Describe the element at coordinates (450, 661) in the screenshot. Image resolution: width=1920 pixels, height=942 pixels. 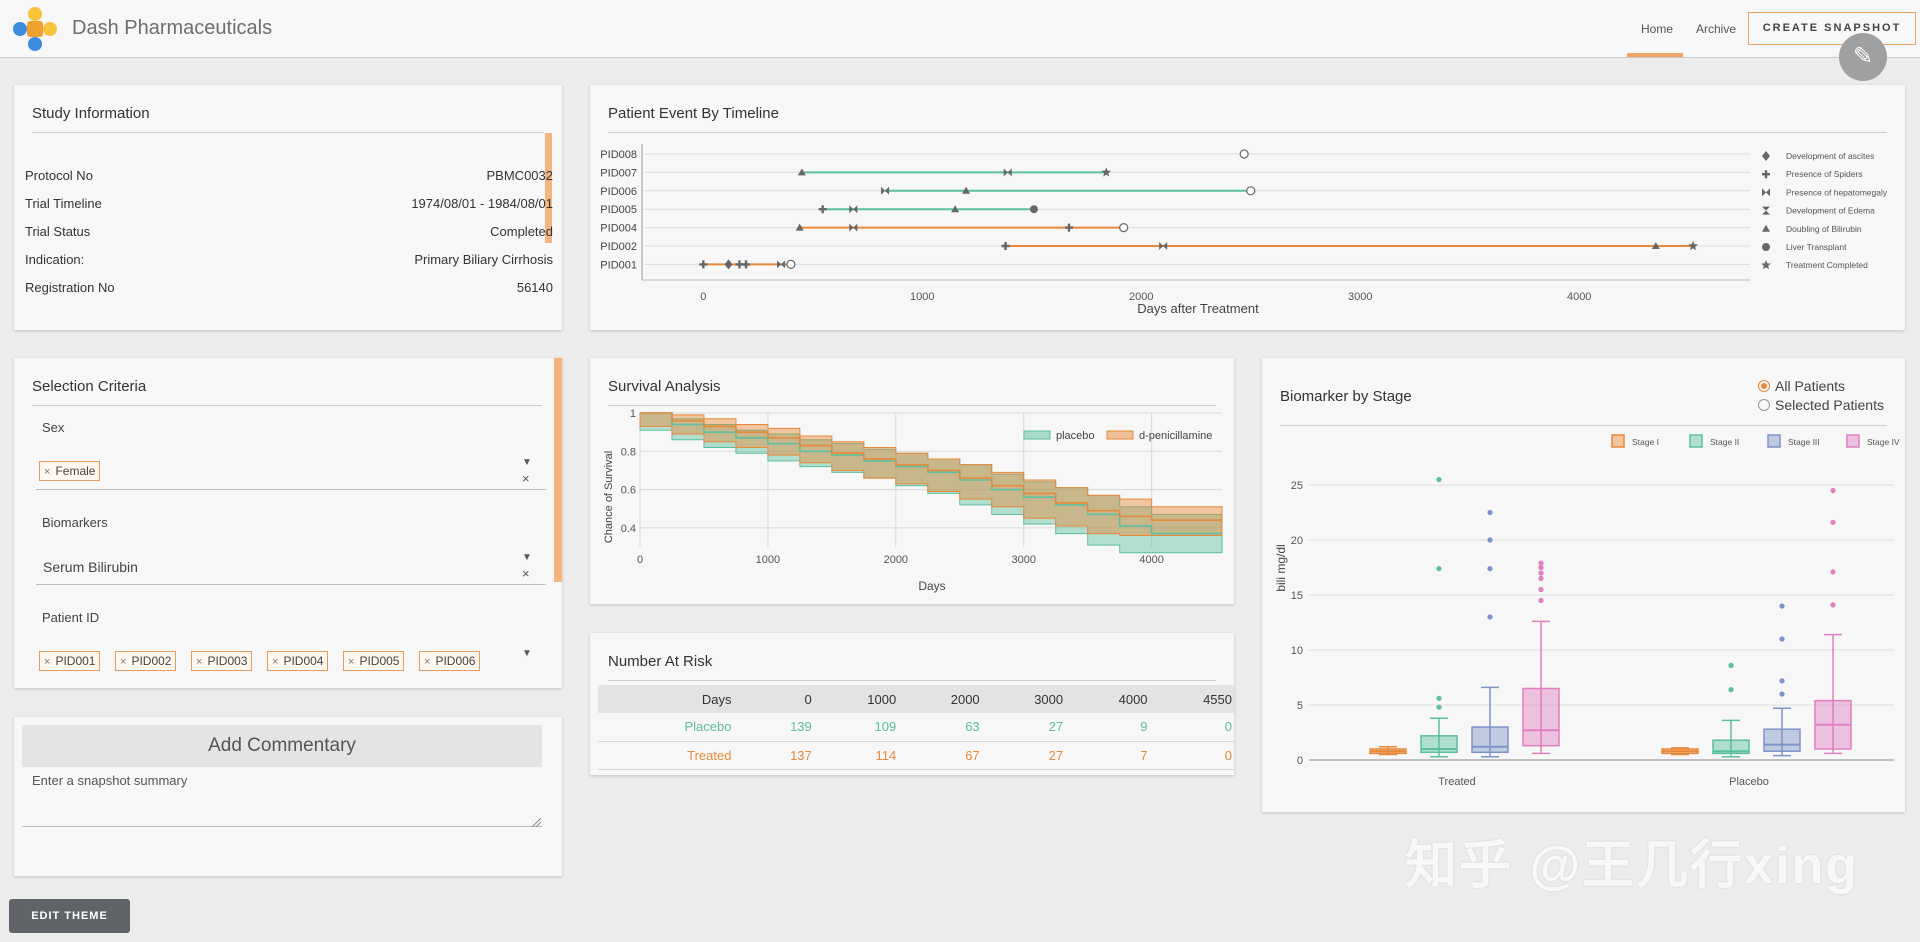
I see `selected-tag: × PID006` at that location.